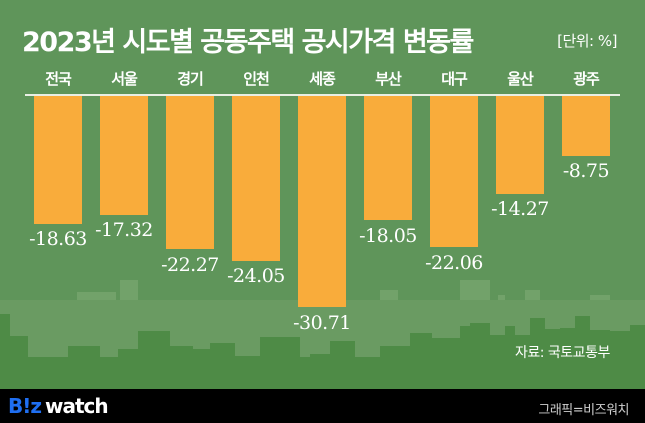  What do you see at coordinates (587, 41) in the screenshot?
I see `unit-label: [단위: %]` at bounding box center [587, 41].